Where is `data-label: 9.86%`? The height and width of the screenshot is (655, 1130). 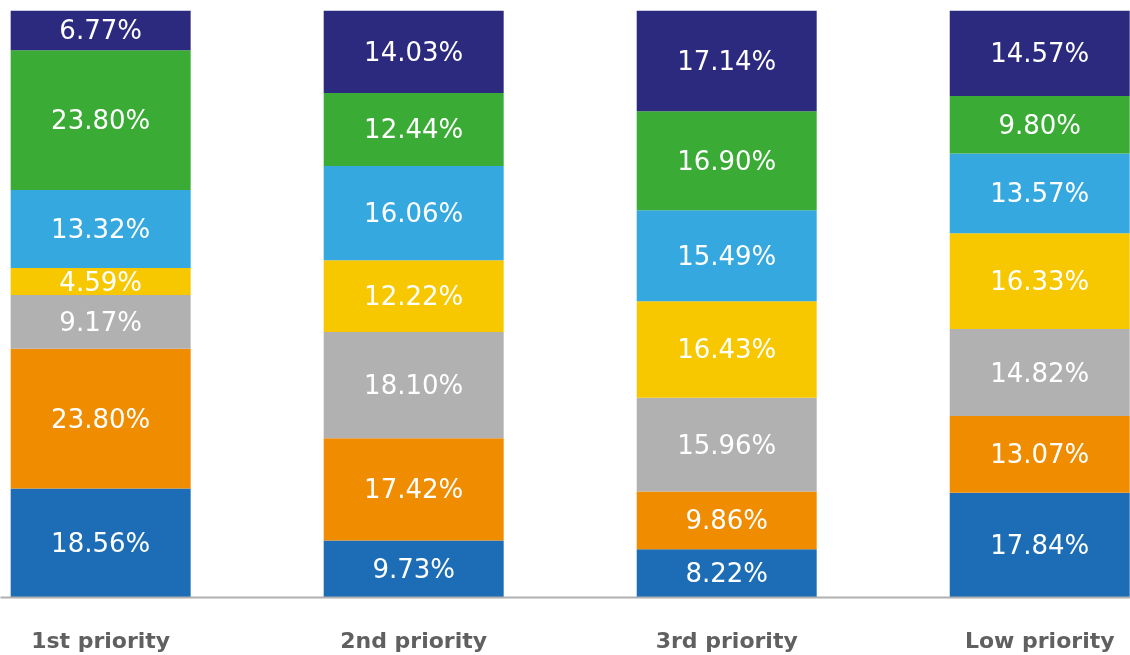 data-label: 9.86% is located at coordinates (727, 520).